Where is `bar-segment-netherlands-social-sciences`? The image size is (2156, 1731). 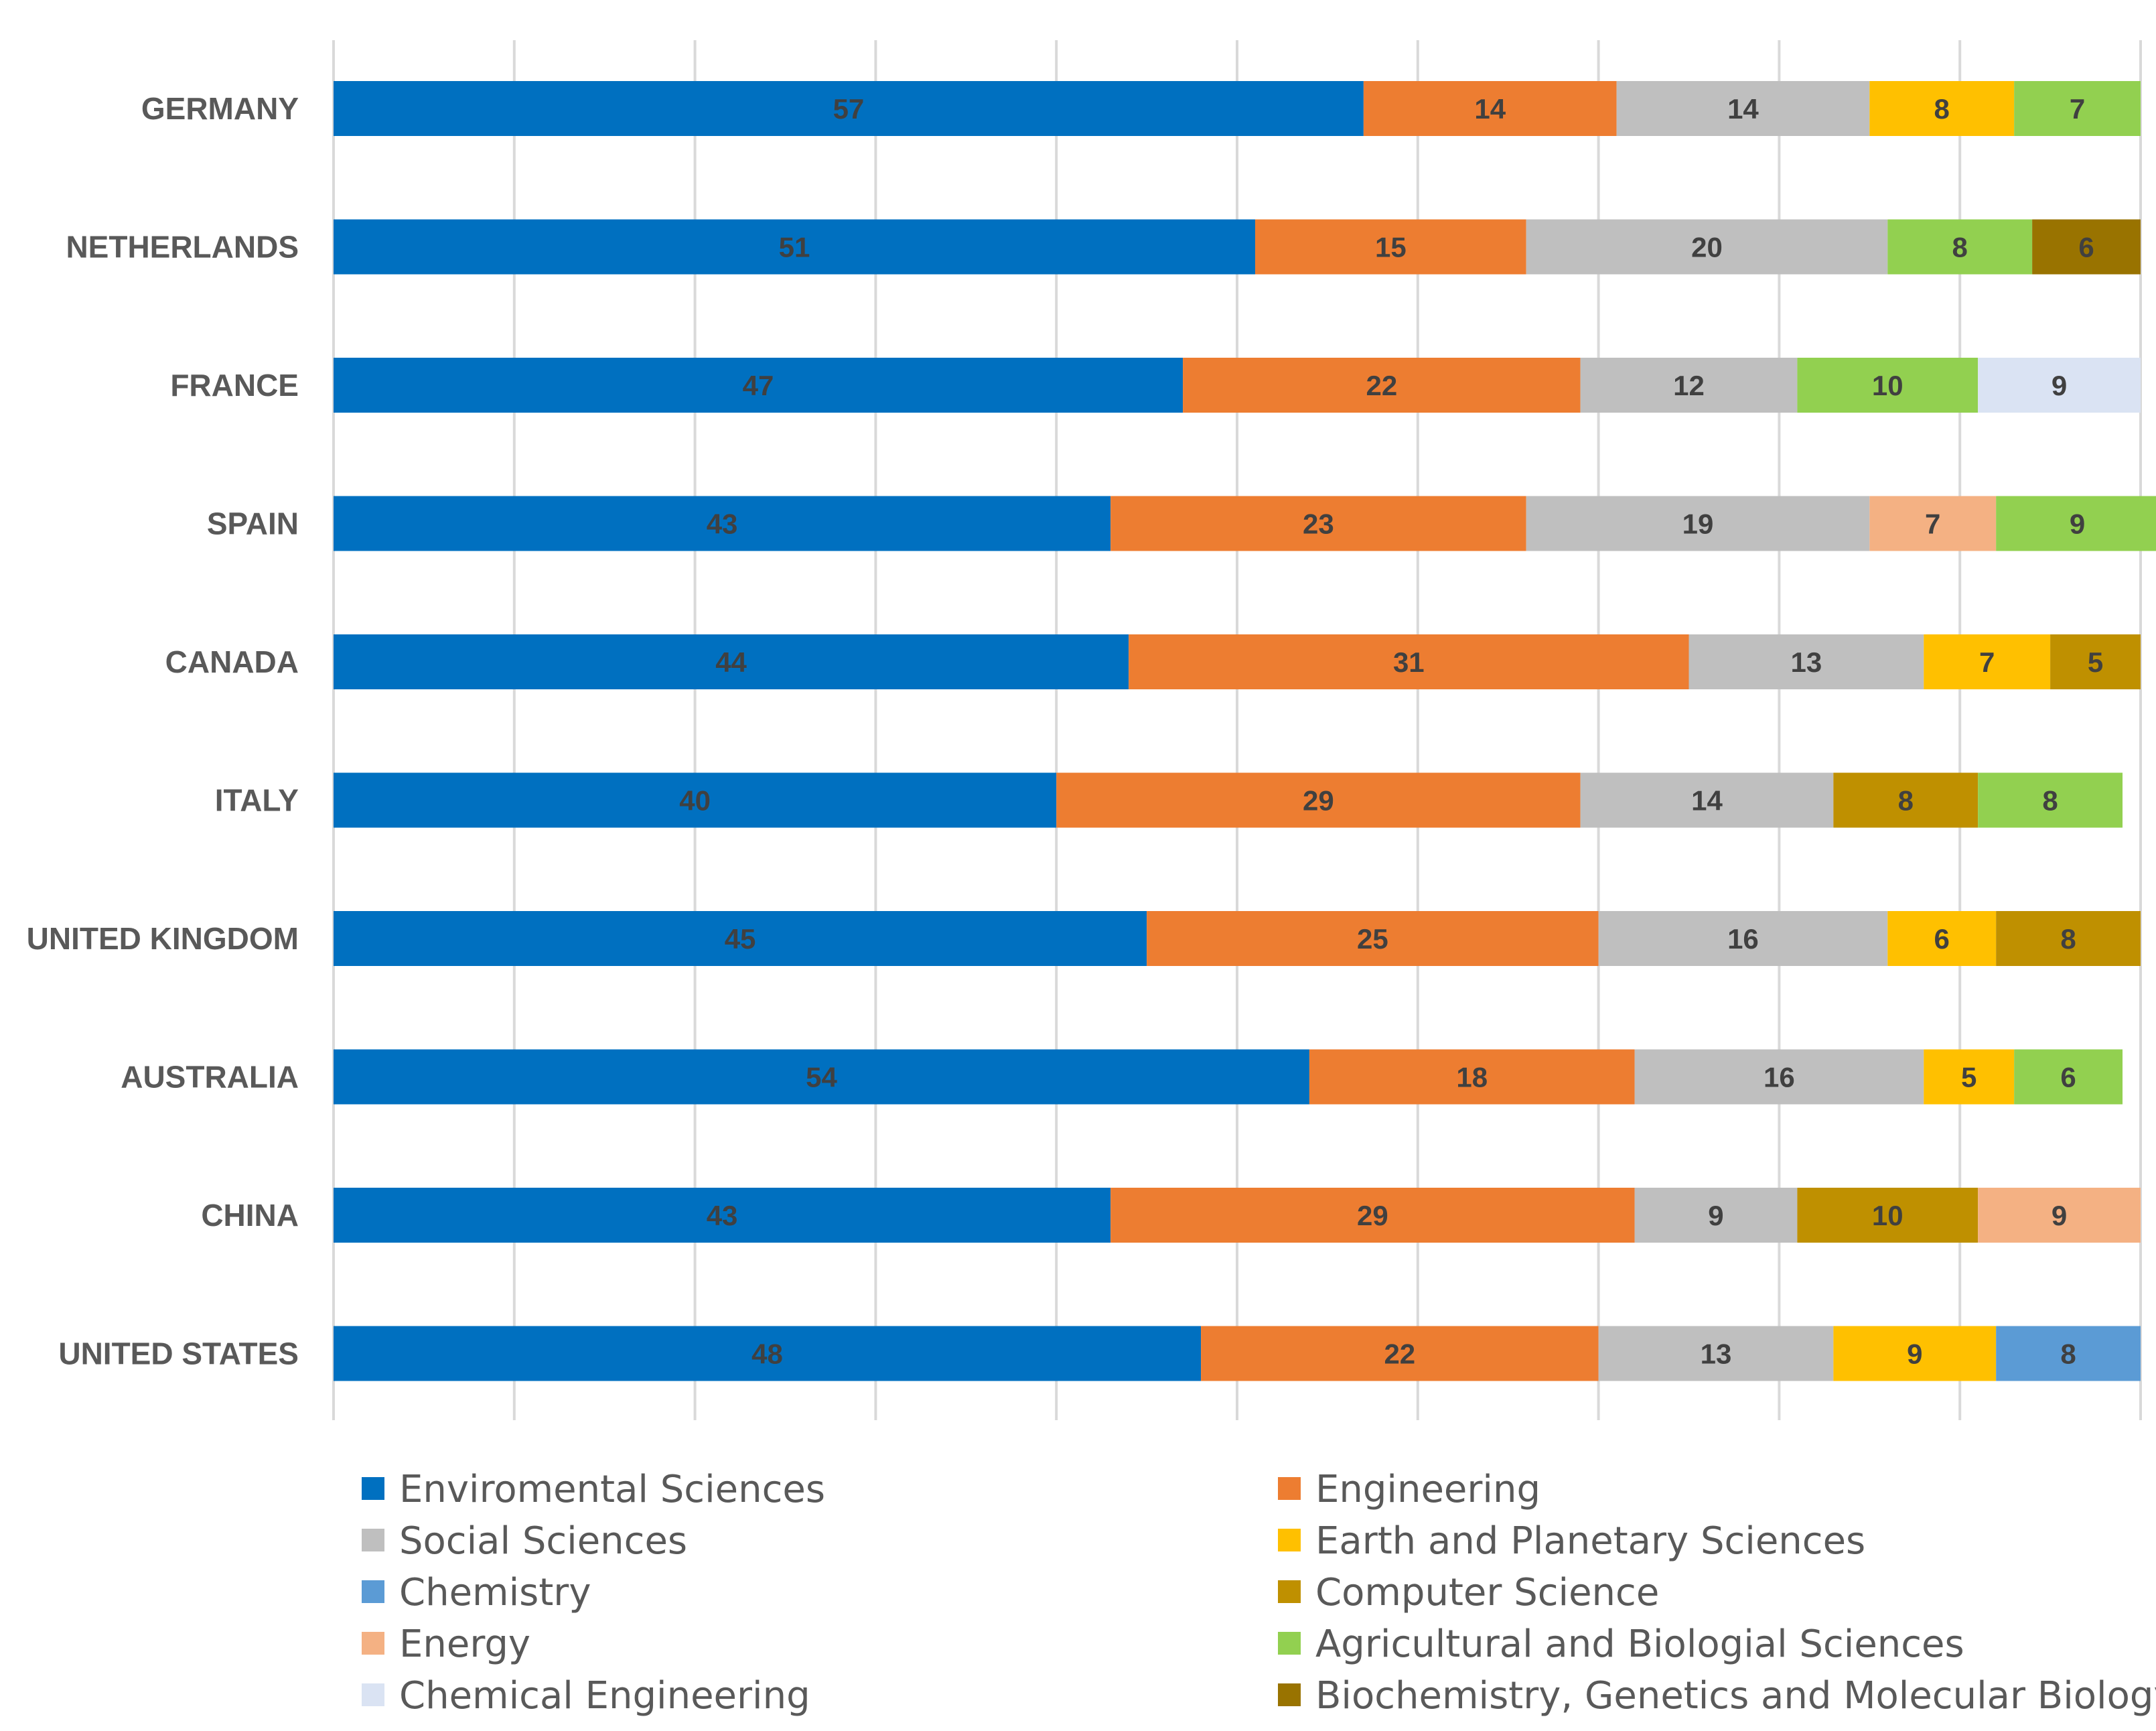
bar-segment-netherlands-social-sciences is located at coordinates (1707, 247).